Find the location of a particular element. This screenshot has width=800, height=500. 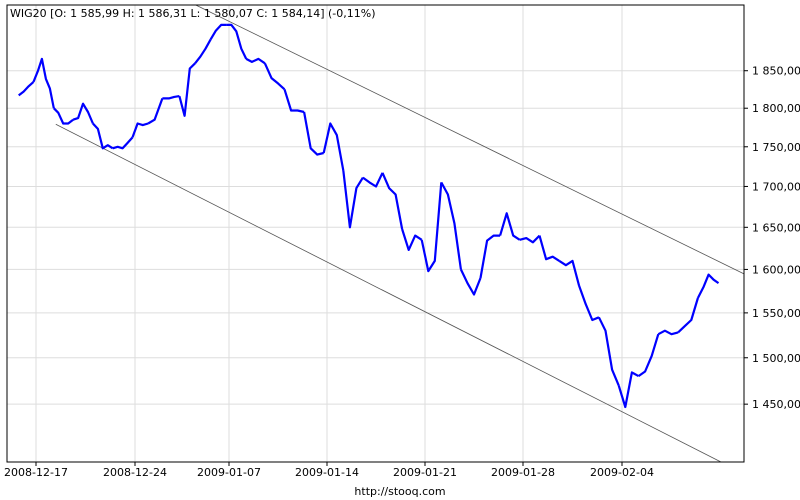

y-tick-label: 1 850,00 is located at coordinates (776, 71).